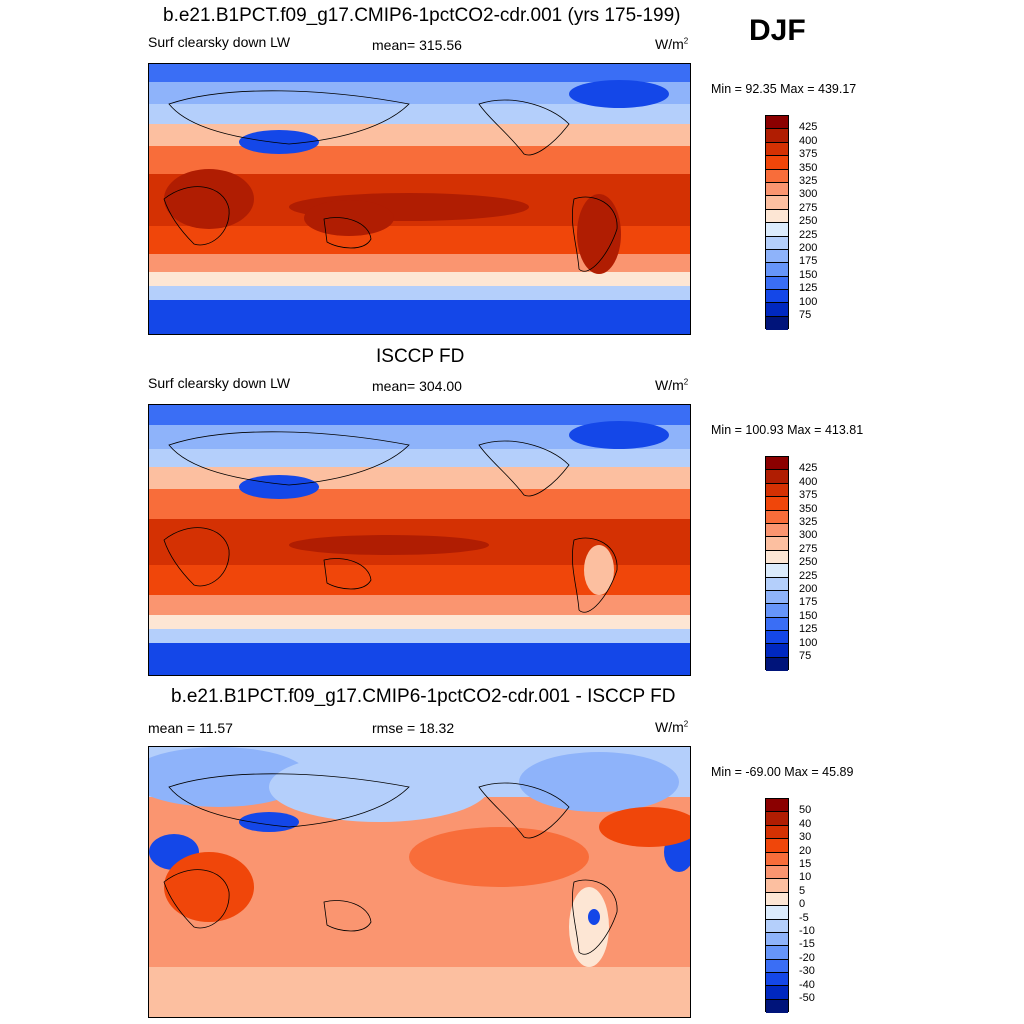 This screenshot has height=1024, width=1024. I want to click on panel1-minmax: Min = 92.35 Max = 439.17, so click(784, 89).